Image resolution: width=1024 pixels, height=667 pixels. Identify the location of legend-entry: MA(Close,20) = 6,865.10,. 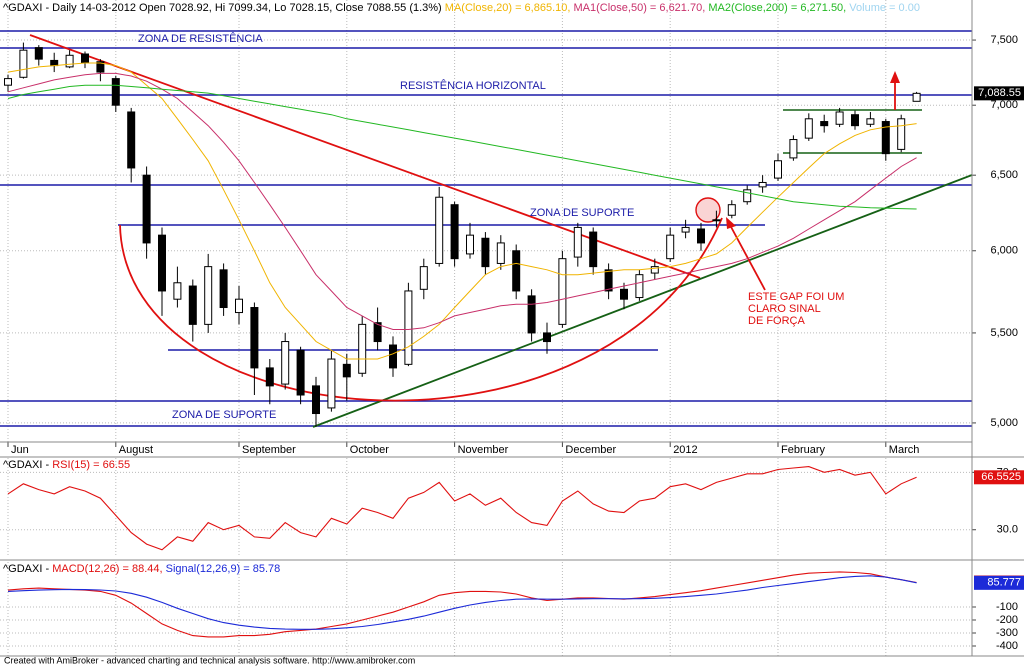
(508, 8).